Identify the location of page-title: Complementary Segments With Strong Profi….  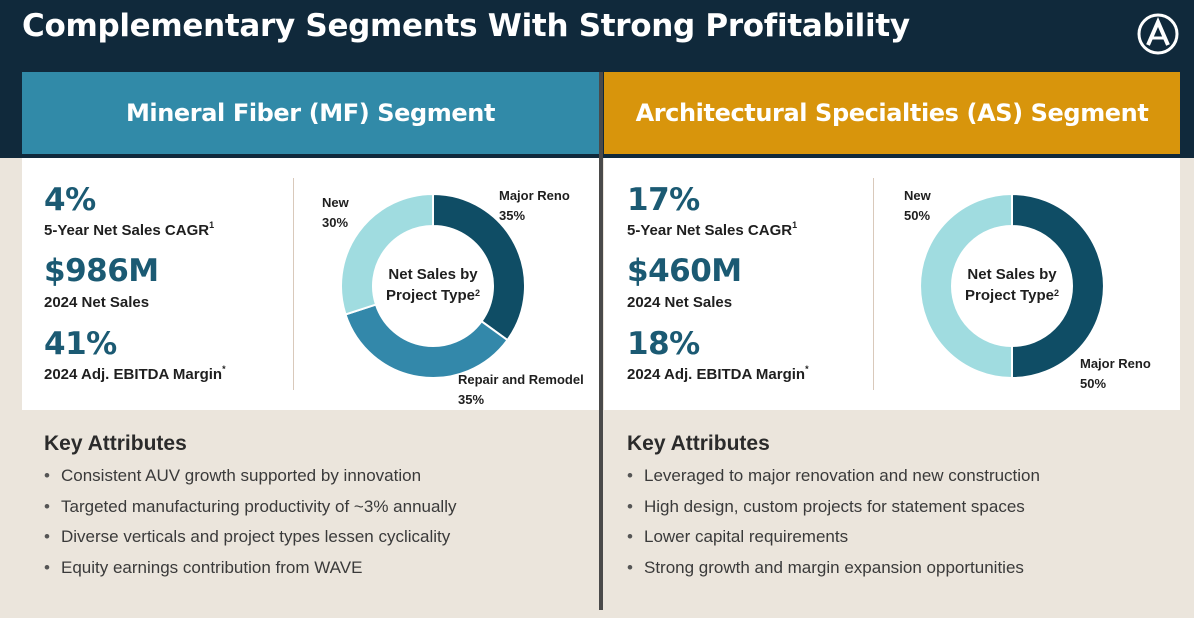
(466, 26).